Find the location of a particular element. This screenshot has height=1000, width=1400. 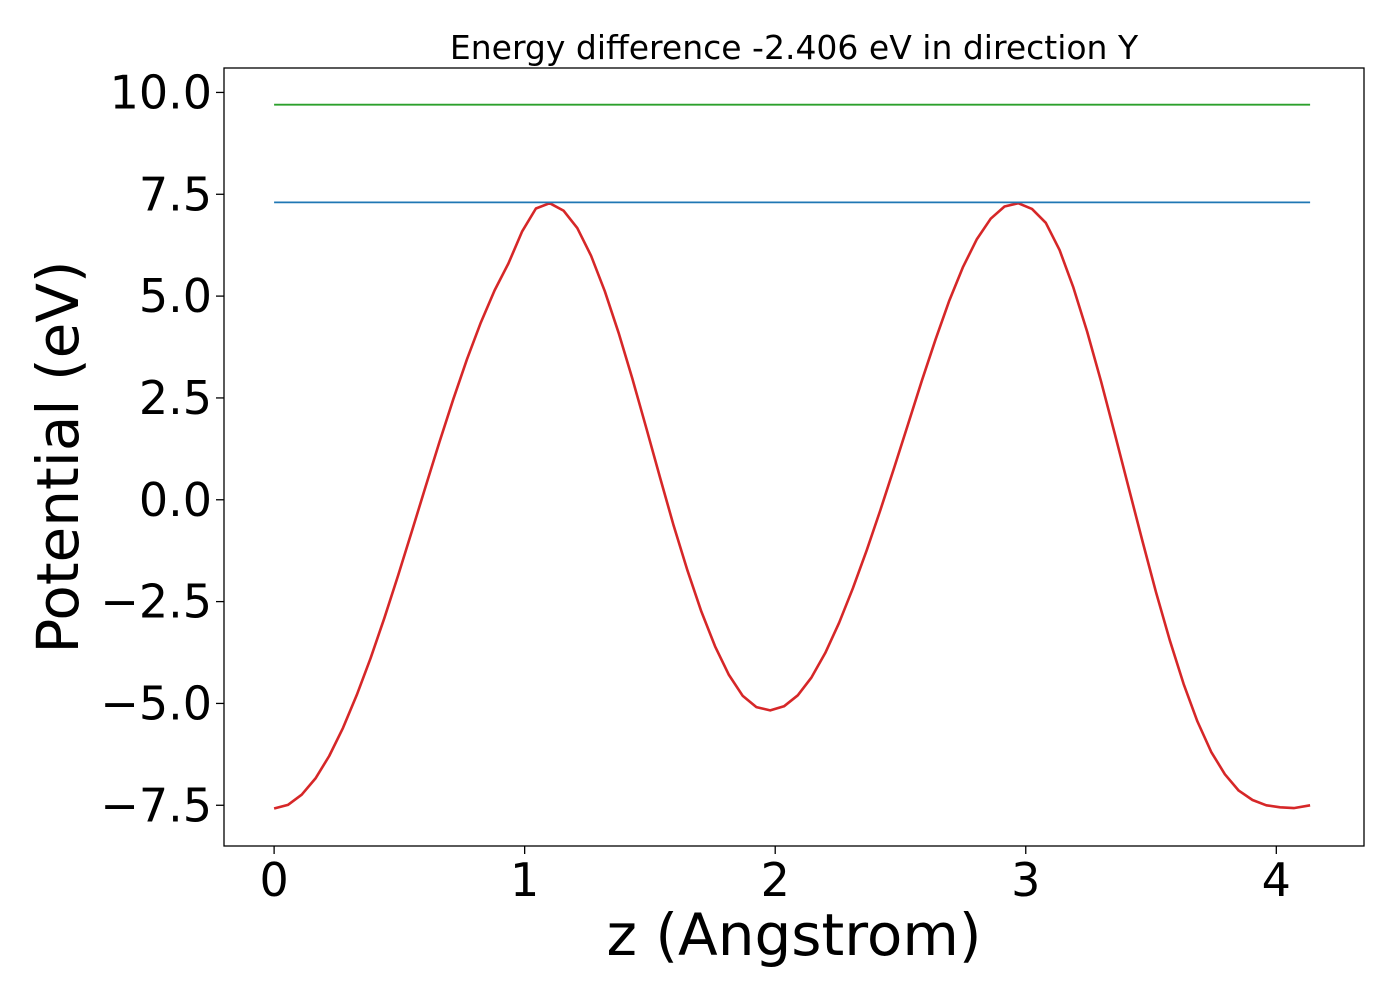

y-tick-label-3: 0.0 is located at coordinates (175, 500).